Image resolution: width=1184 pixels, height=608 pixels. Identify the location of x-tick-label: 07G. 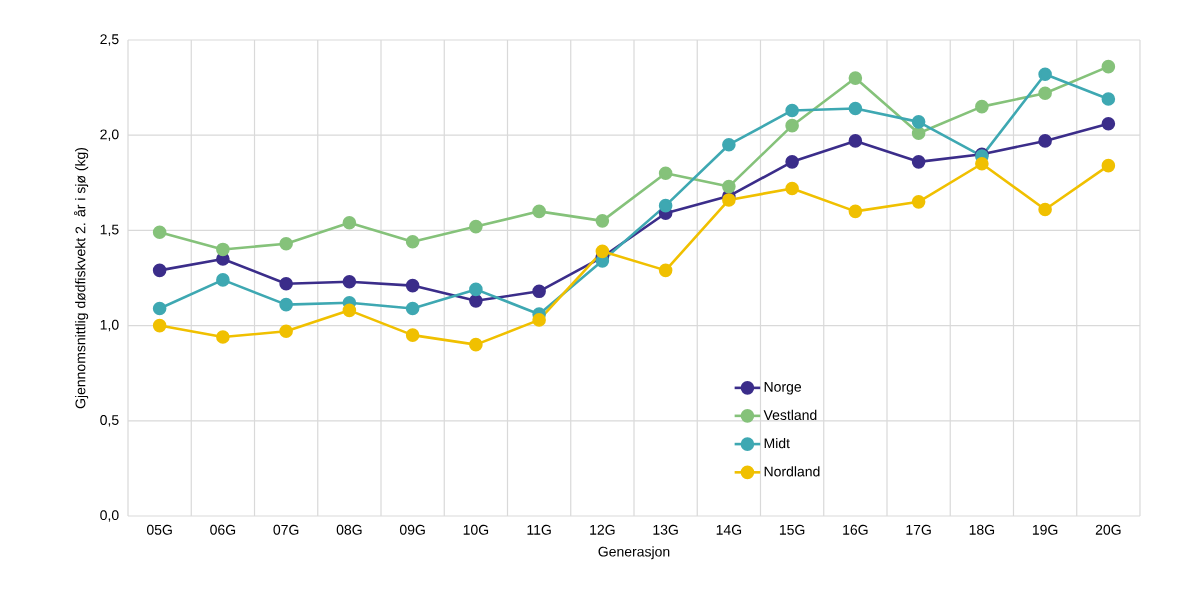
(286, 529).